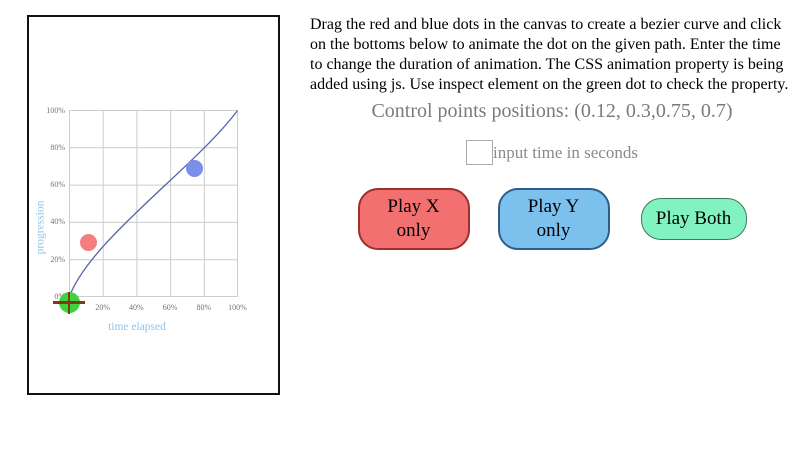 The width and height of the screenshot is (800, 450). What do you see at coordinates (57, 185) in the screenshot?
I see `y-tick-60: 60%` at bounding box center [57, 185].